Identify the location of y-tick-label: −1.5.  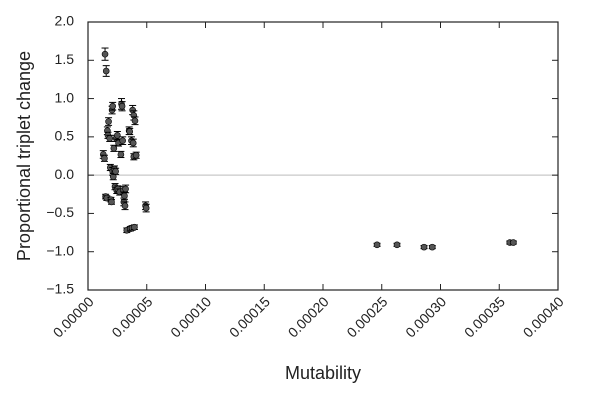
(60, 289).